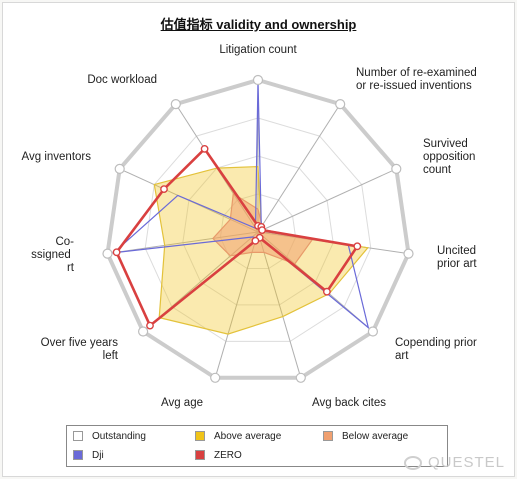  I want to click on watermark-text: QUESTEL, so click(466, 462).